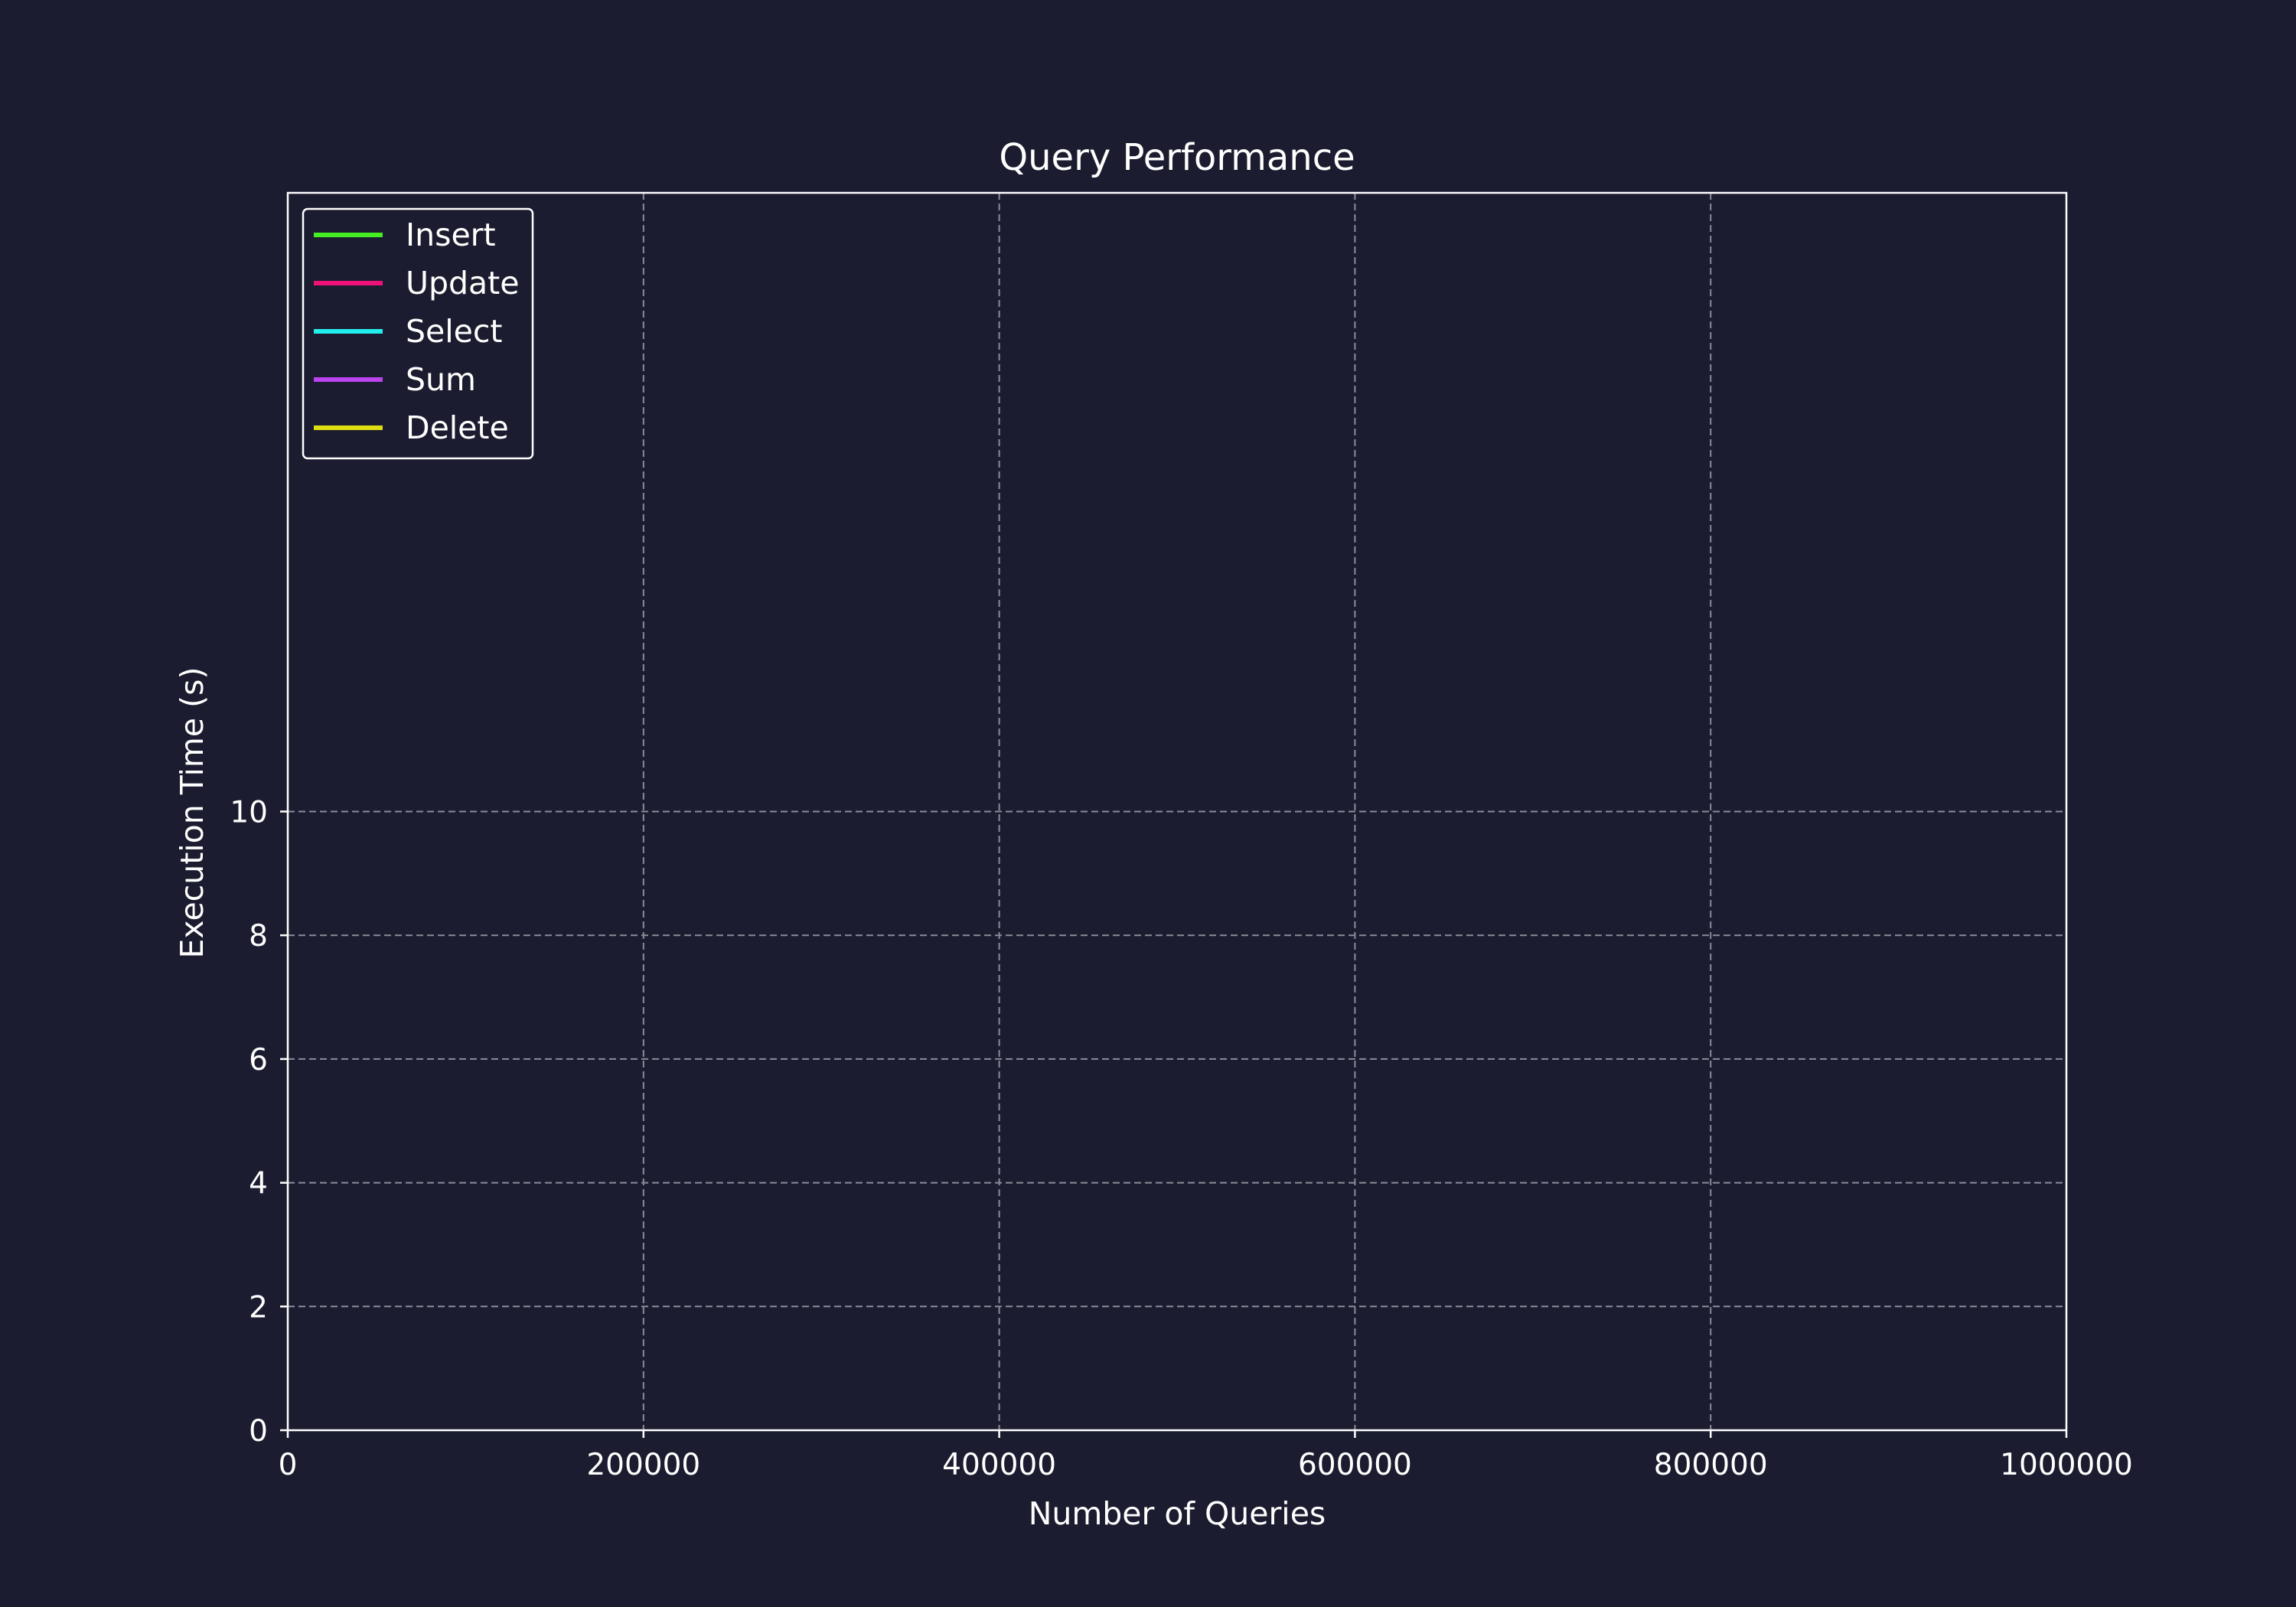 The width and height of the screenshot is (2296, 1607). I want to click on legend-box, so click(418, 333).